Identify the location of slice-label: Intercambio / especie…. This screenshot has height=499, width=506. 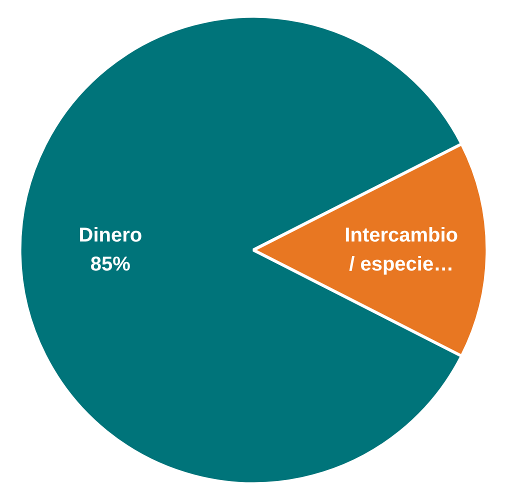
(401, 250).